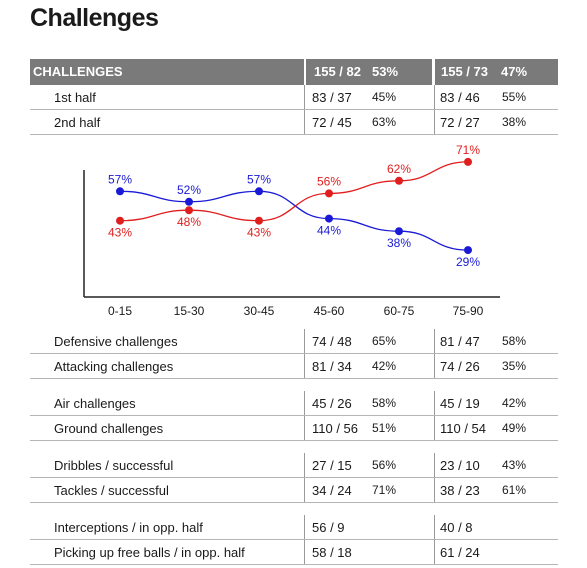 The image size is (587, 568). What do you see at coordinates (111, 490) in the screenshot?
I see `row-label: Tackles / successful` at bounding box center [111, 490].